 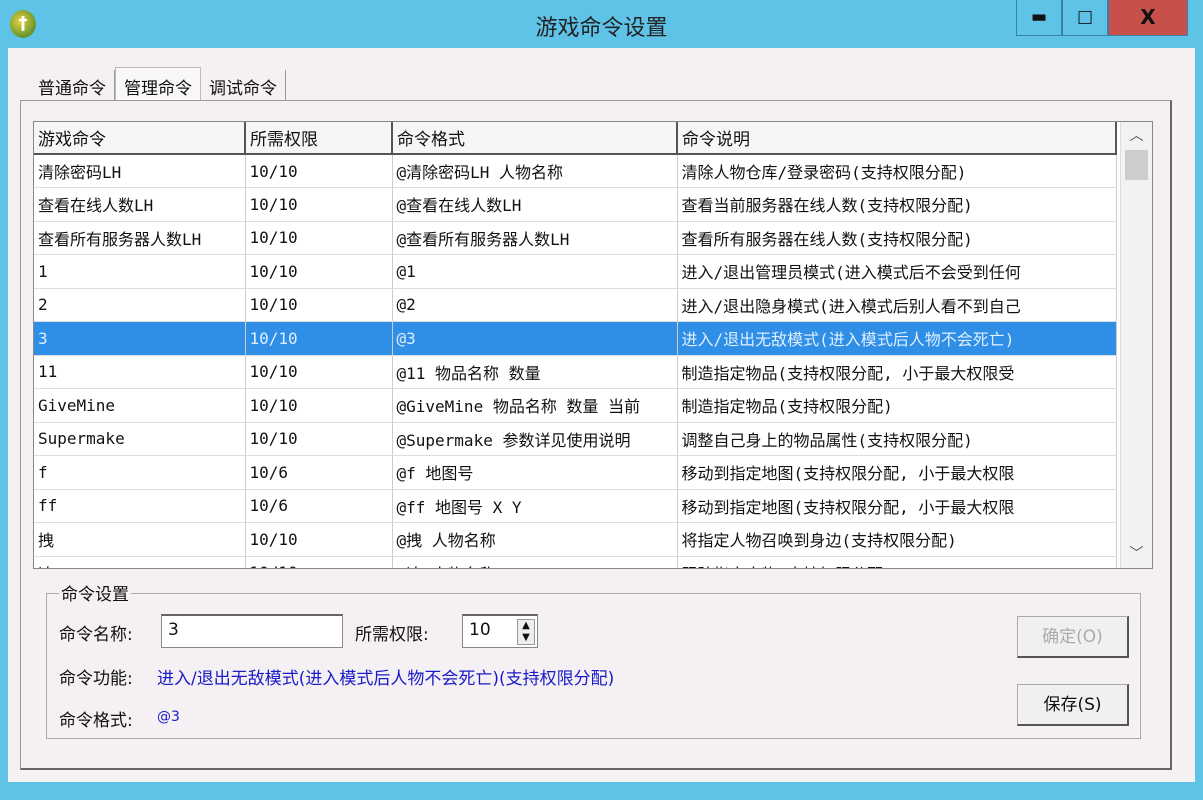 I want to click on table-cell: @追 人物名称, so click(x=535, y=562).